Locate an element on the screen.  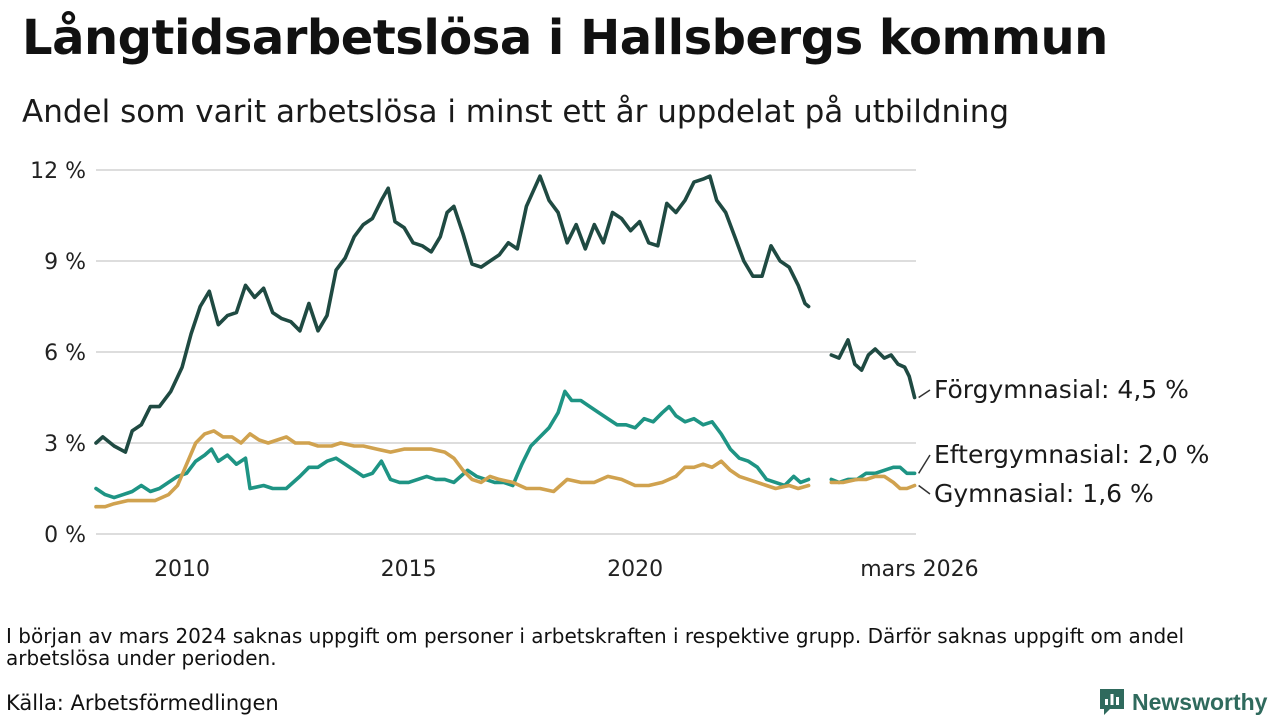
y-tick-label: 9 % is located at coordinates (65, 262).